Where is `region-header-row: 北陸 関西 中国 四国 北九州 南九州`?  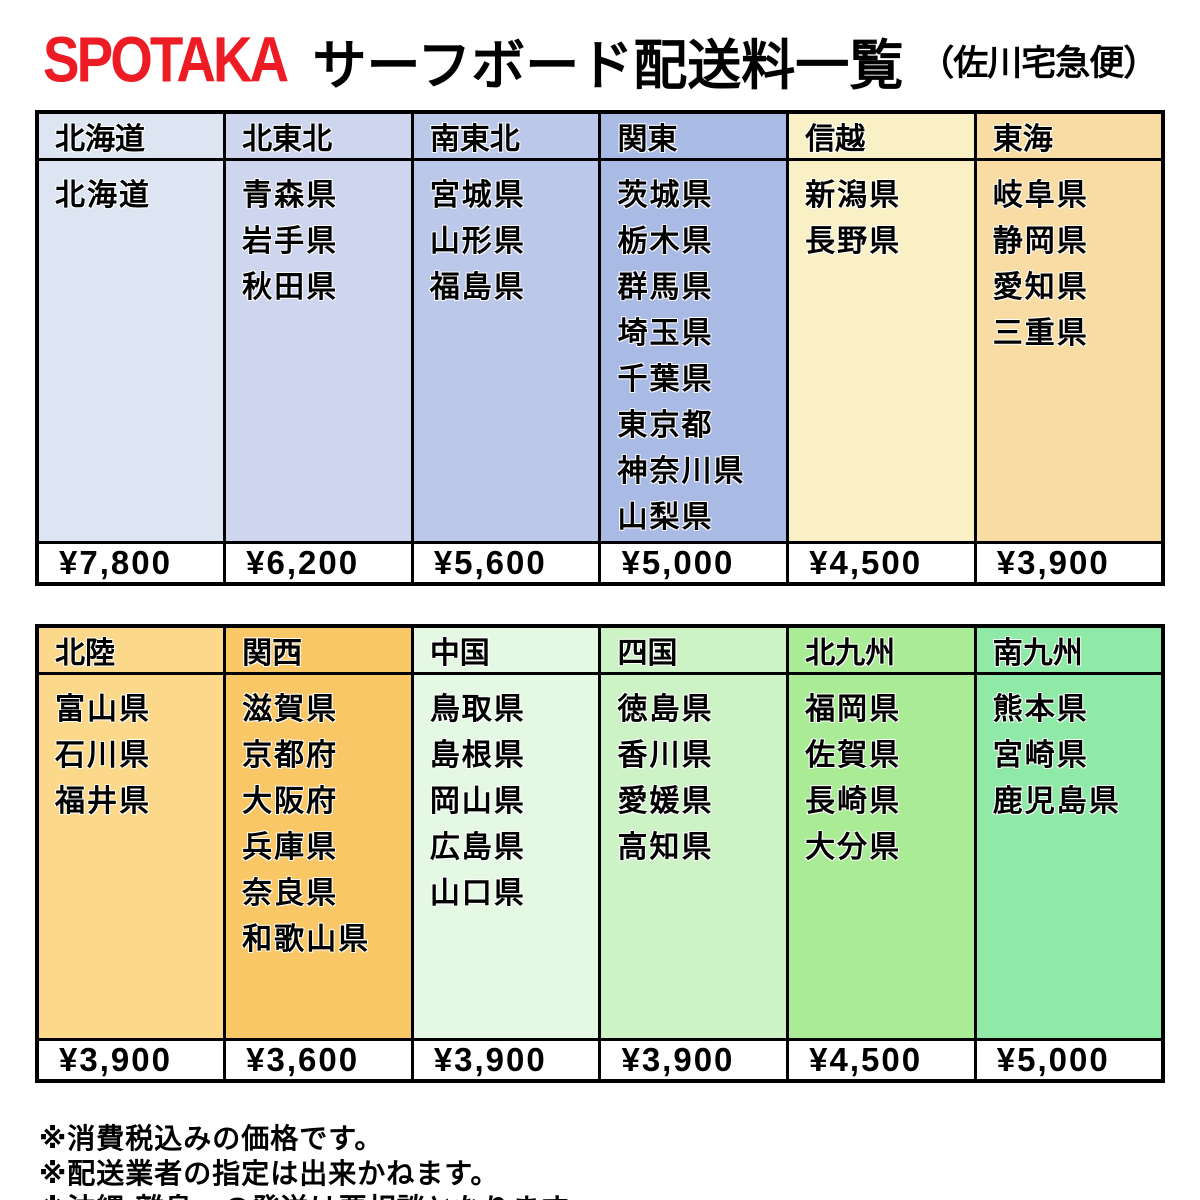
region-header-row: 北陸 関西 中国 四国 北九州 南九州 is located at coordinates (600, 649).